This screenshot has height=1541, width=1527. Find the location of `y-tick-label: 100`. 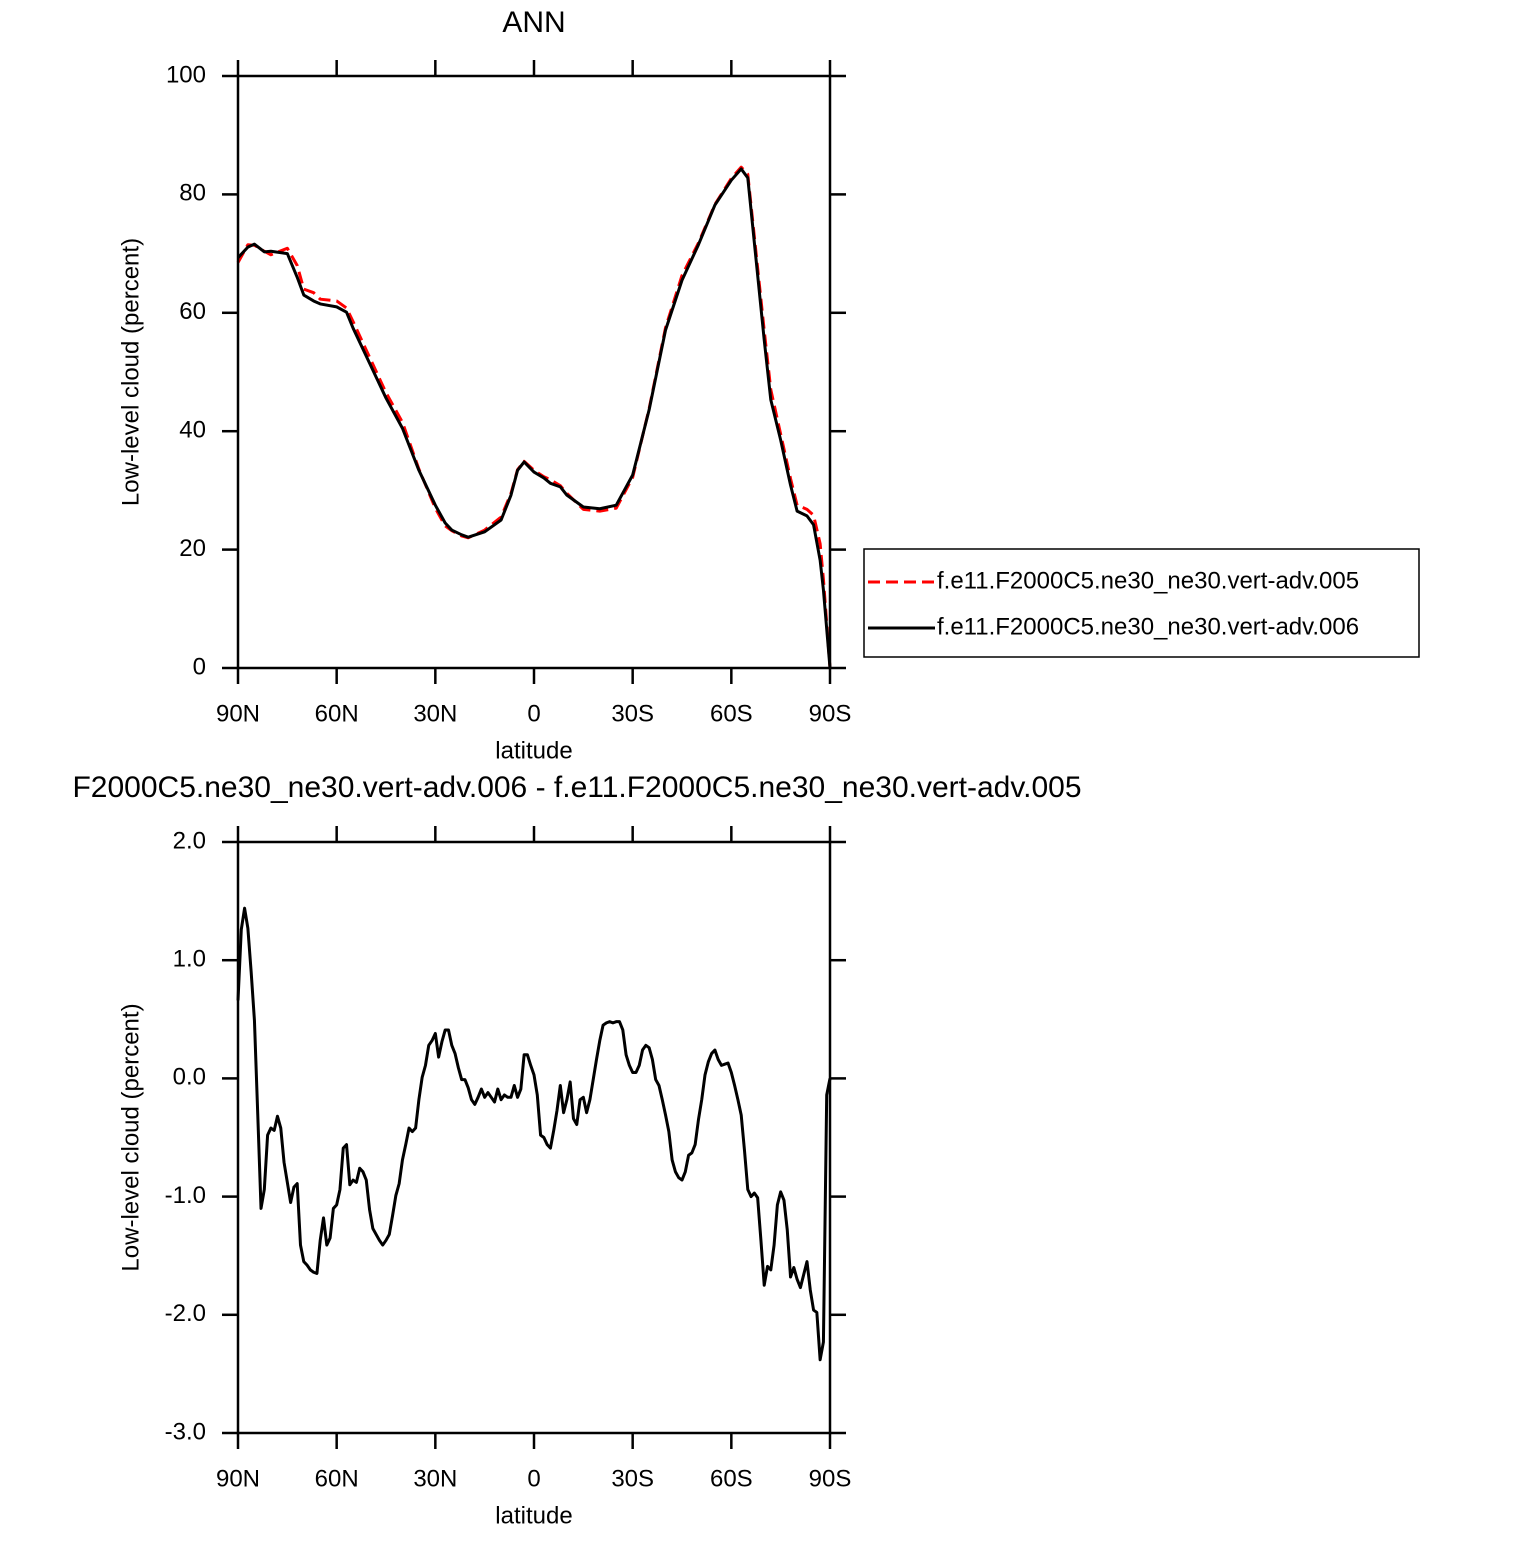

y-tick-label: 100 is located at coordinates (186, 74).